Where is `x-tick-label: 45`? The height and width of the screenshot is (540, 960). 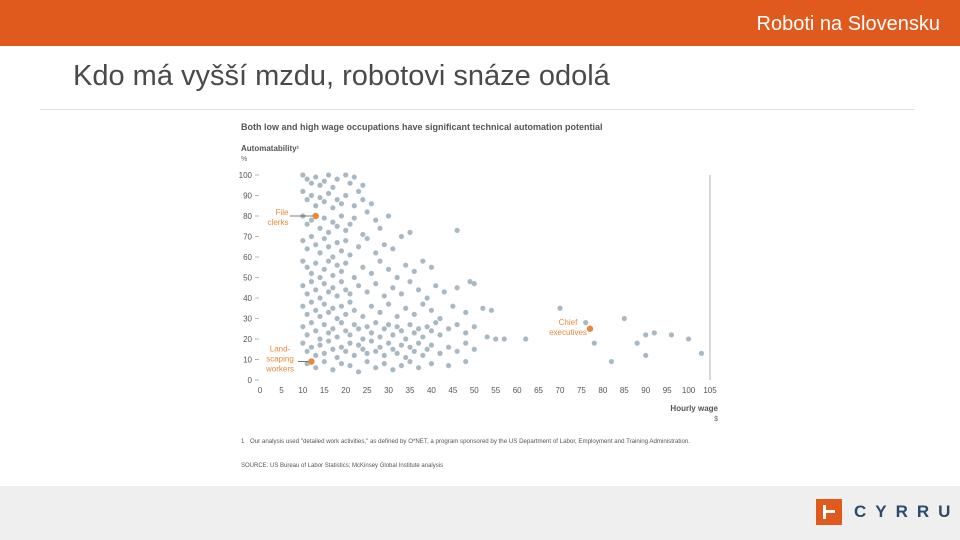
x-tick-label: 45 is located at coordinates (452, 390).